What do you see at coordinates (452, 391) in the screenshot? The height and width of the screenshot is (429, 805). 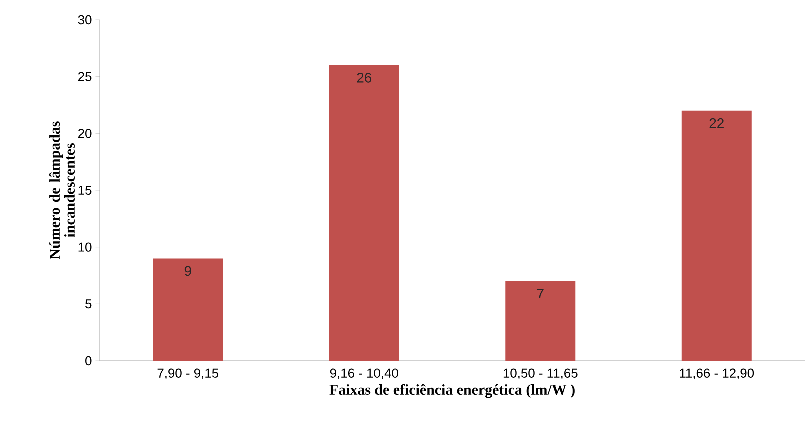 I see `x-axis-title: Faixas de eficiência energética (lm/W )` at bounding box center [452, 391].